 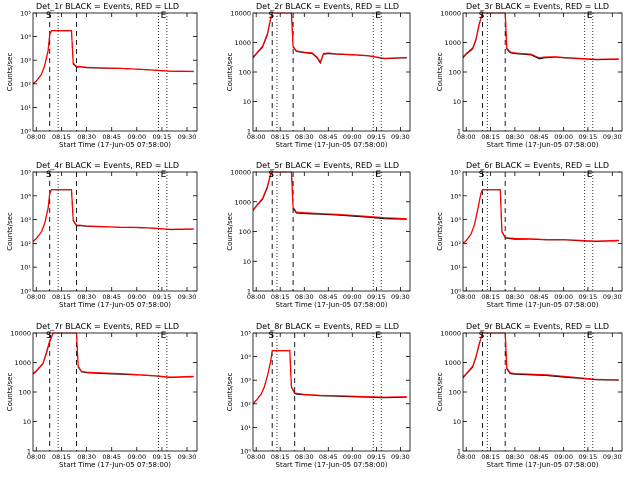 What do you see at coordinates (20, 334) in the screenshot?
I see `y-tick-label: 10000` at bounding box center [20, 334].